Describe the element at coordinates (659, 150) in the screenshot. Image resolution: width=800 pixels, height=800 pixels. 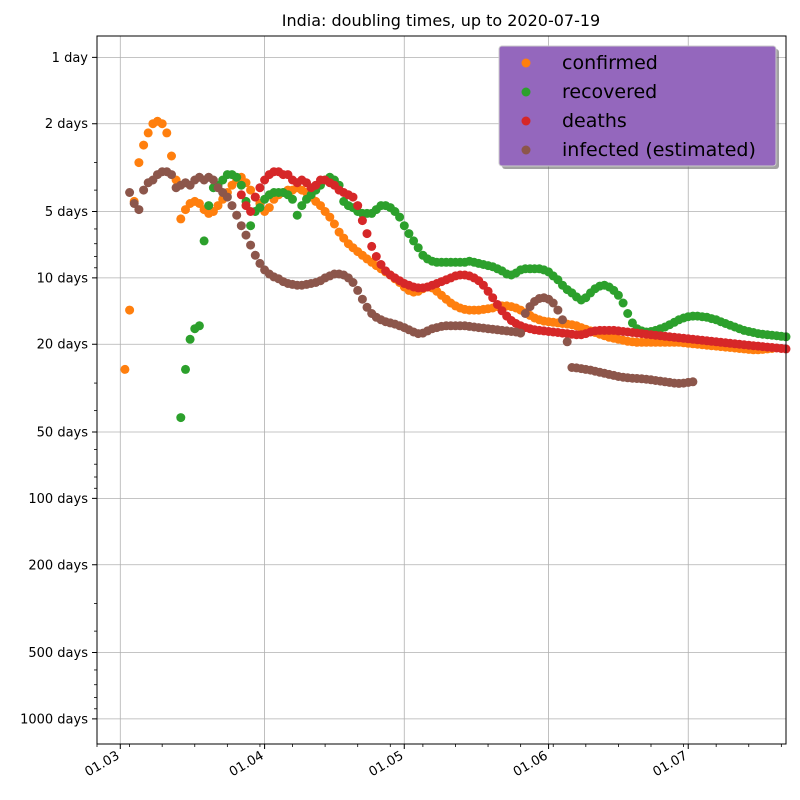
I see `legend-label: infected (estimated)` at that location.